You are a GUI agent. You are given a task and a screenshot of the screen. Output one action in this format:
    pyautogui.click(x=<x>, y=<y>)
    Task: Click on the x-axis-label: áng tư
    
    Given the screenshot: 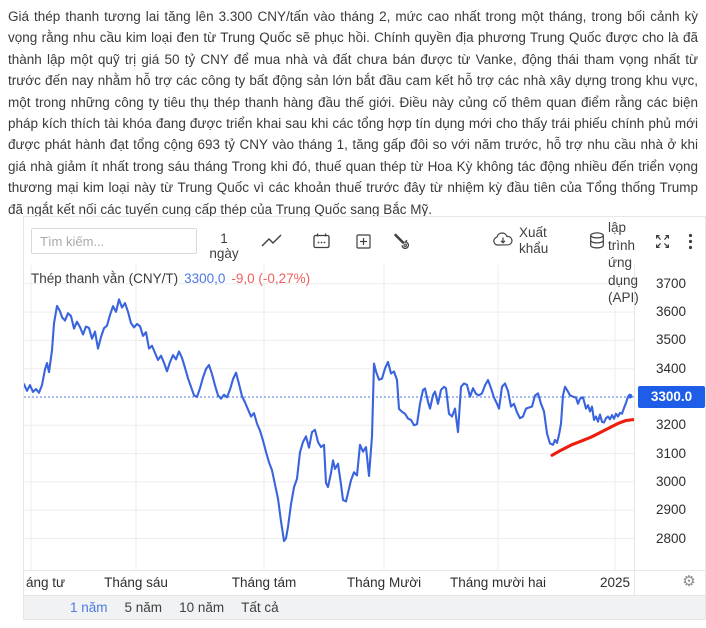 What is the action you would take?
    pyautogui.click(x=46, y=582)
    